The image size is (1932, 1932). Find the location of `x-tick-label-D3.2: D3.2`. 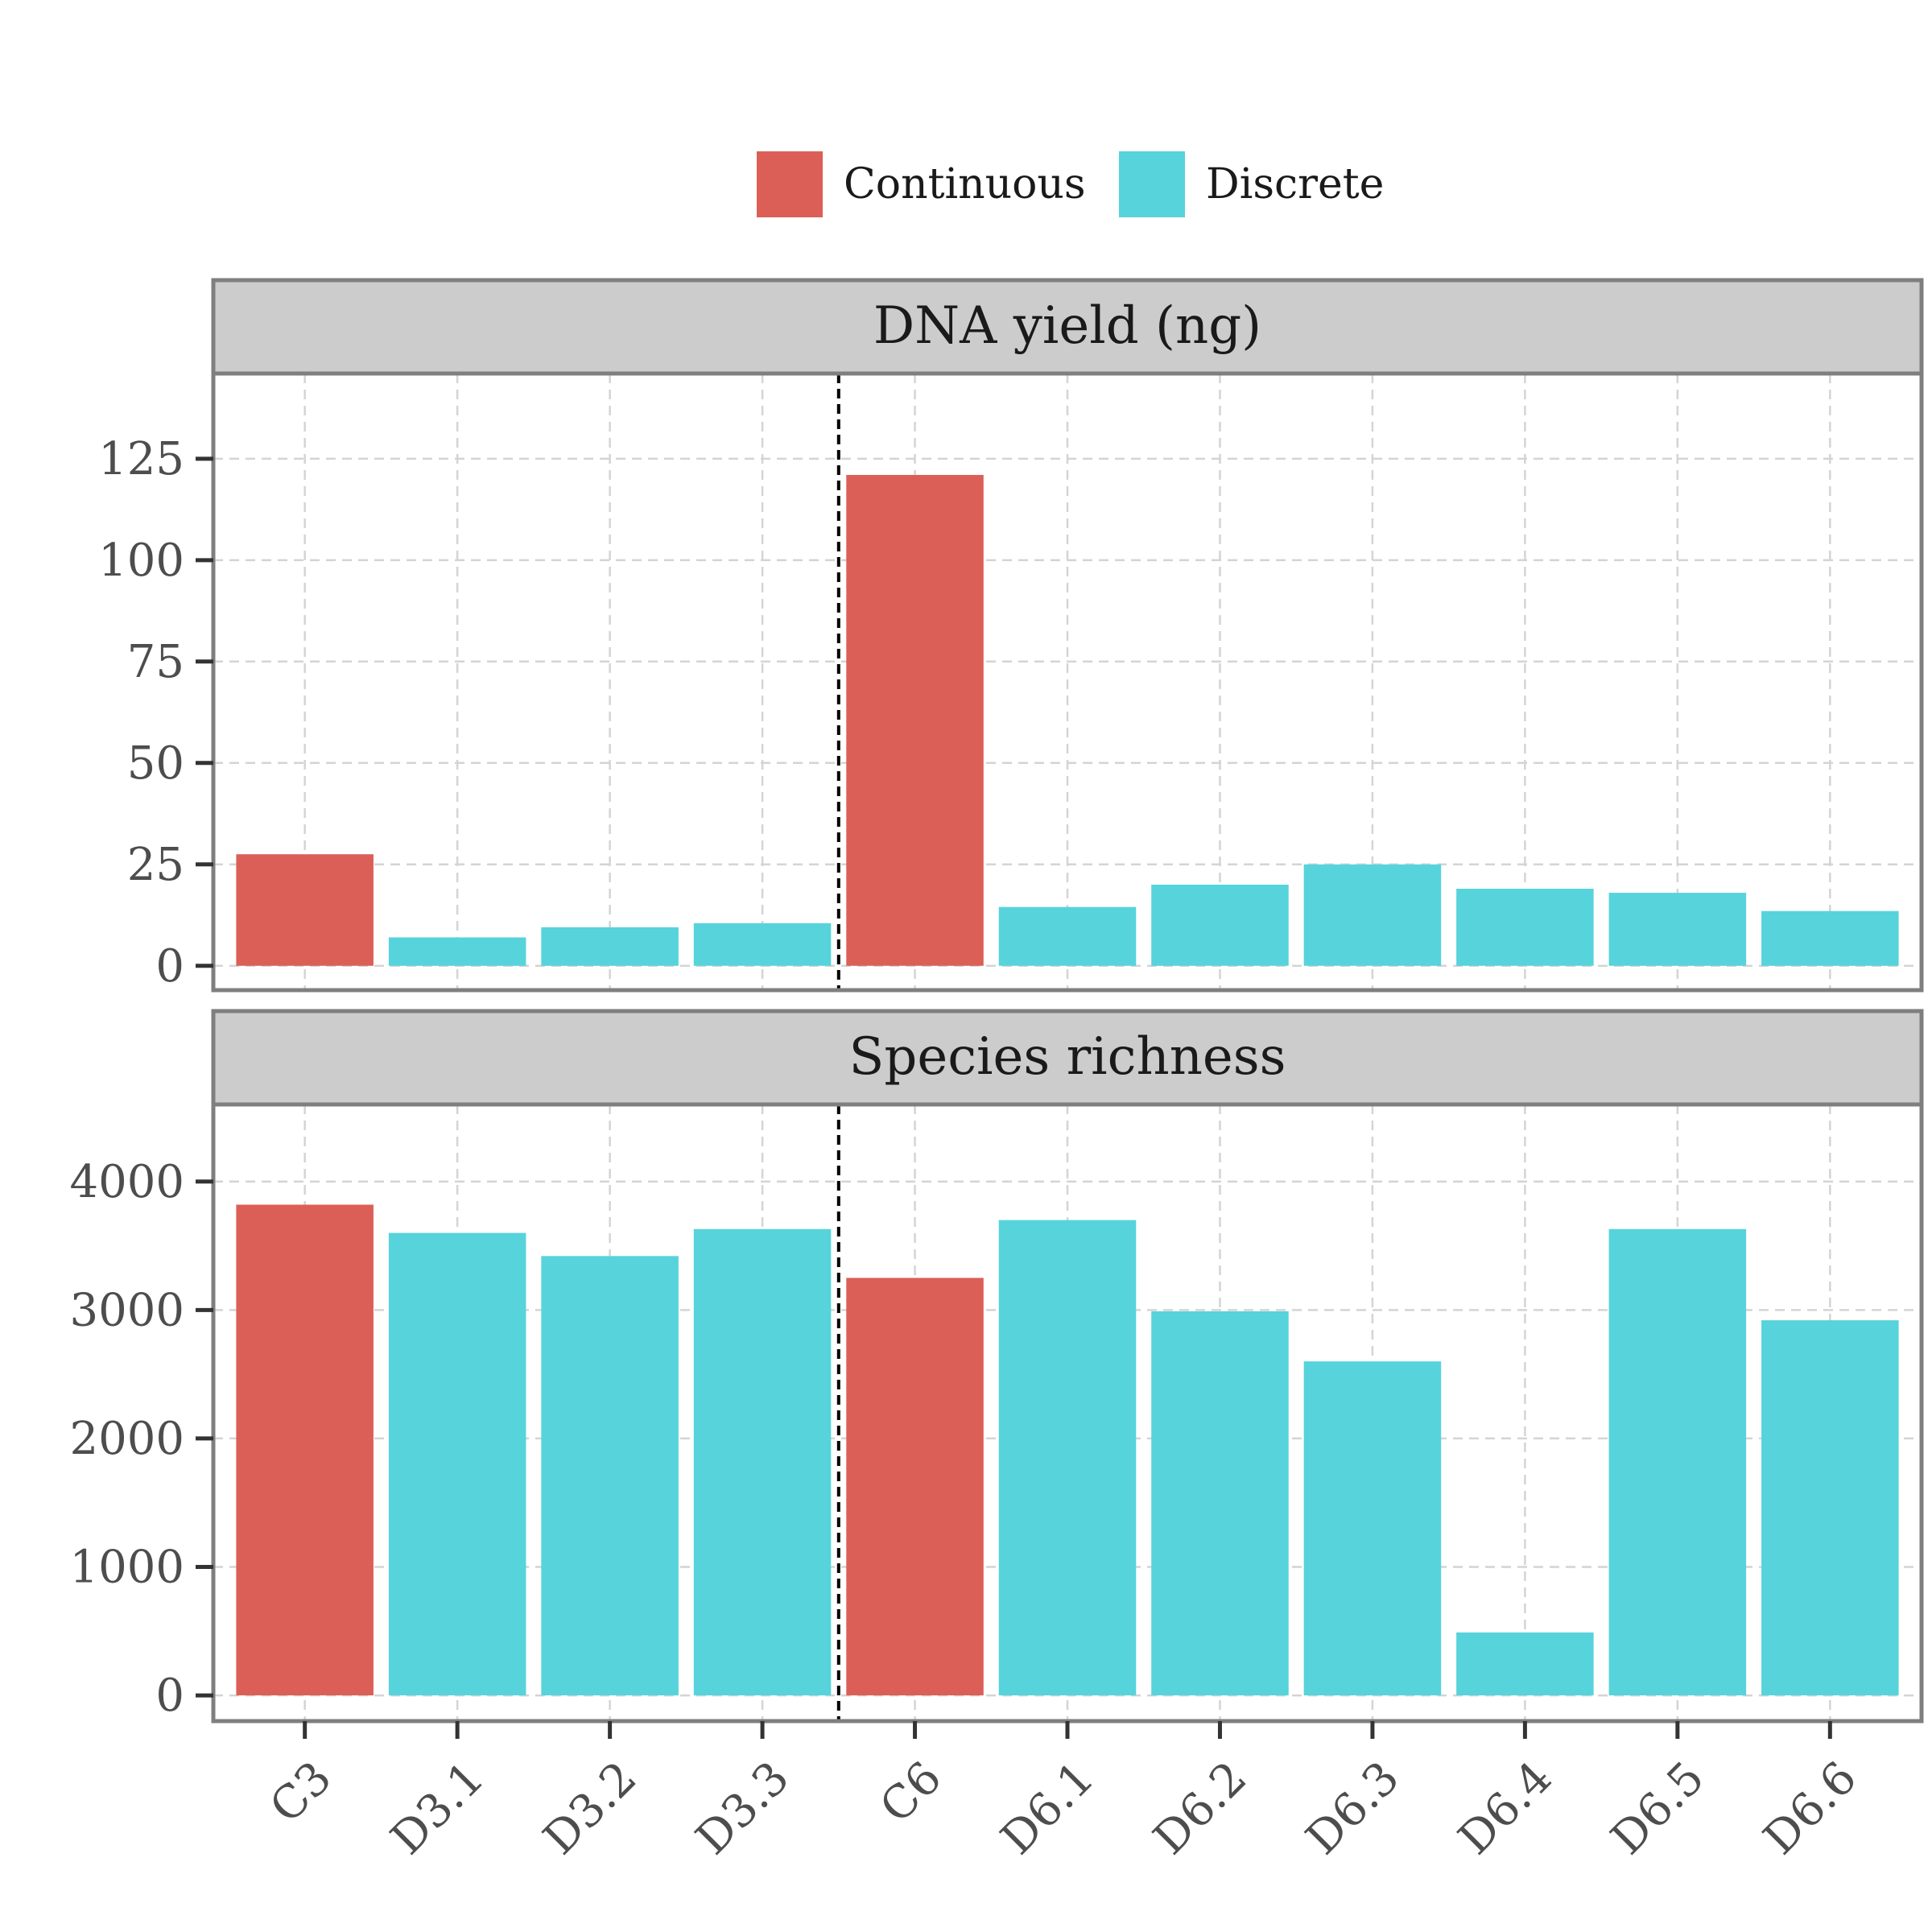

x-tick-label-D3.2: D3.2 is located at coordinates (590, 1808).